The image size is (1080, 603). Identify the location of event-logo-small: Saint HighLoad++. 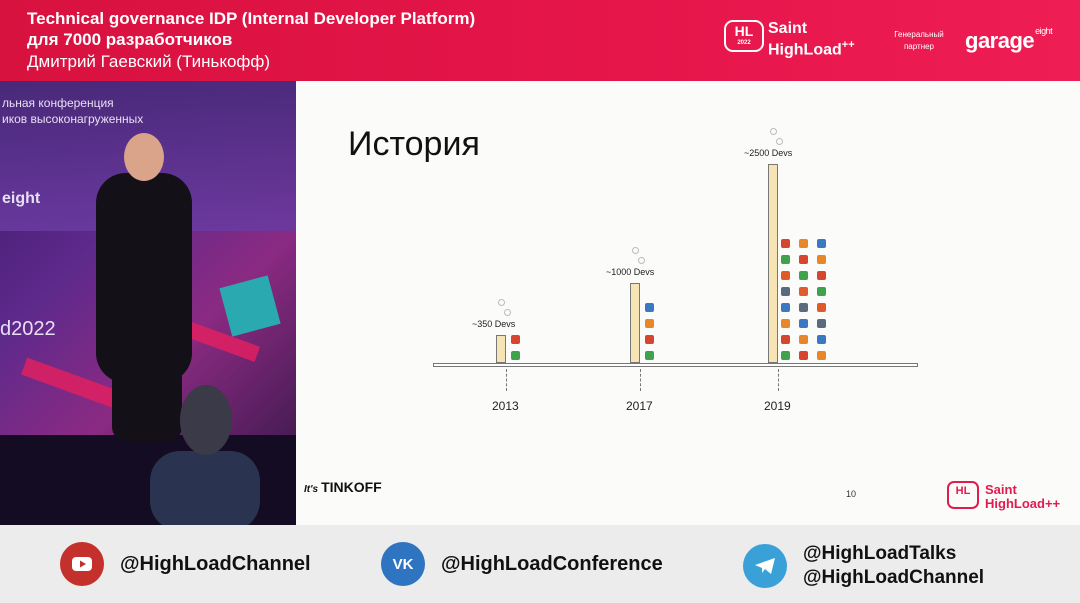
(1023, 496).